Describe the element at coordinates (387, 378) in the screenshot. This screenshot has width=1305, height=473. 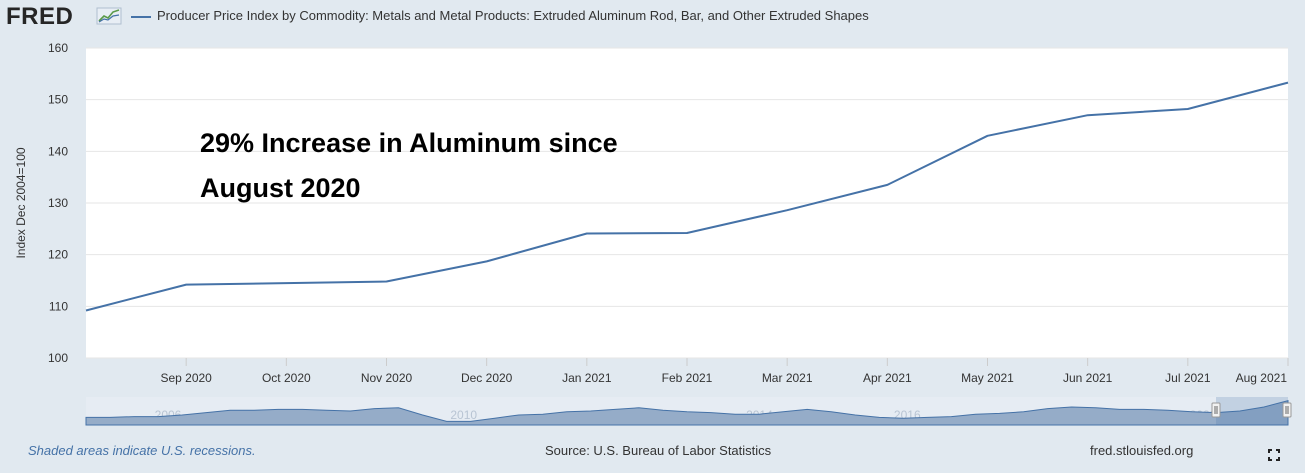
I see `x-tick-label: Nov 2020` at that location.